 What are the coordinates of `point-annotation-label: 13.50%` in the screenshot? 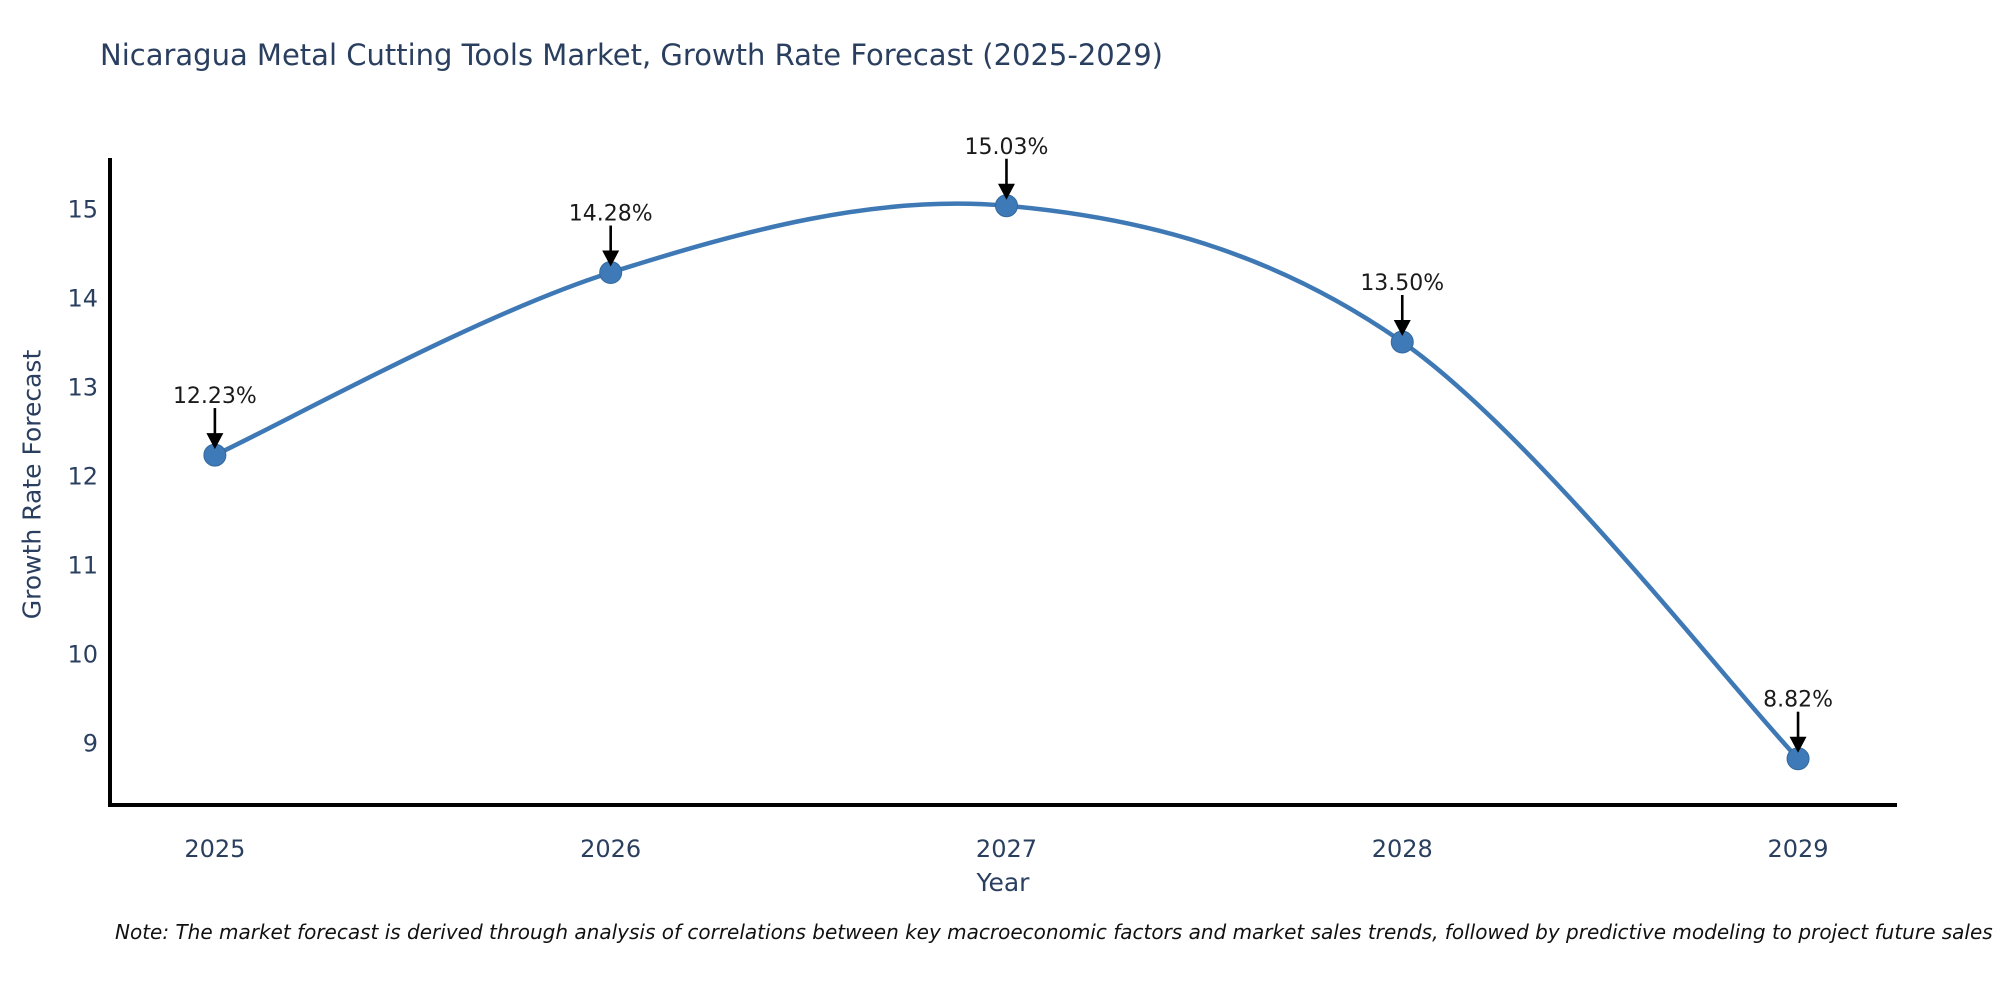 It's located at (1402, 283).